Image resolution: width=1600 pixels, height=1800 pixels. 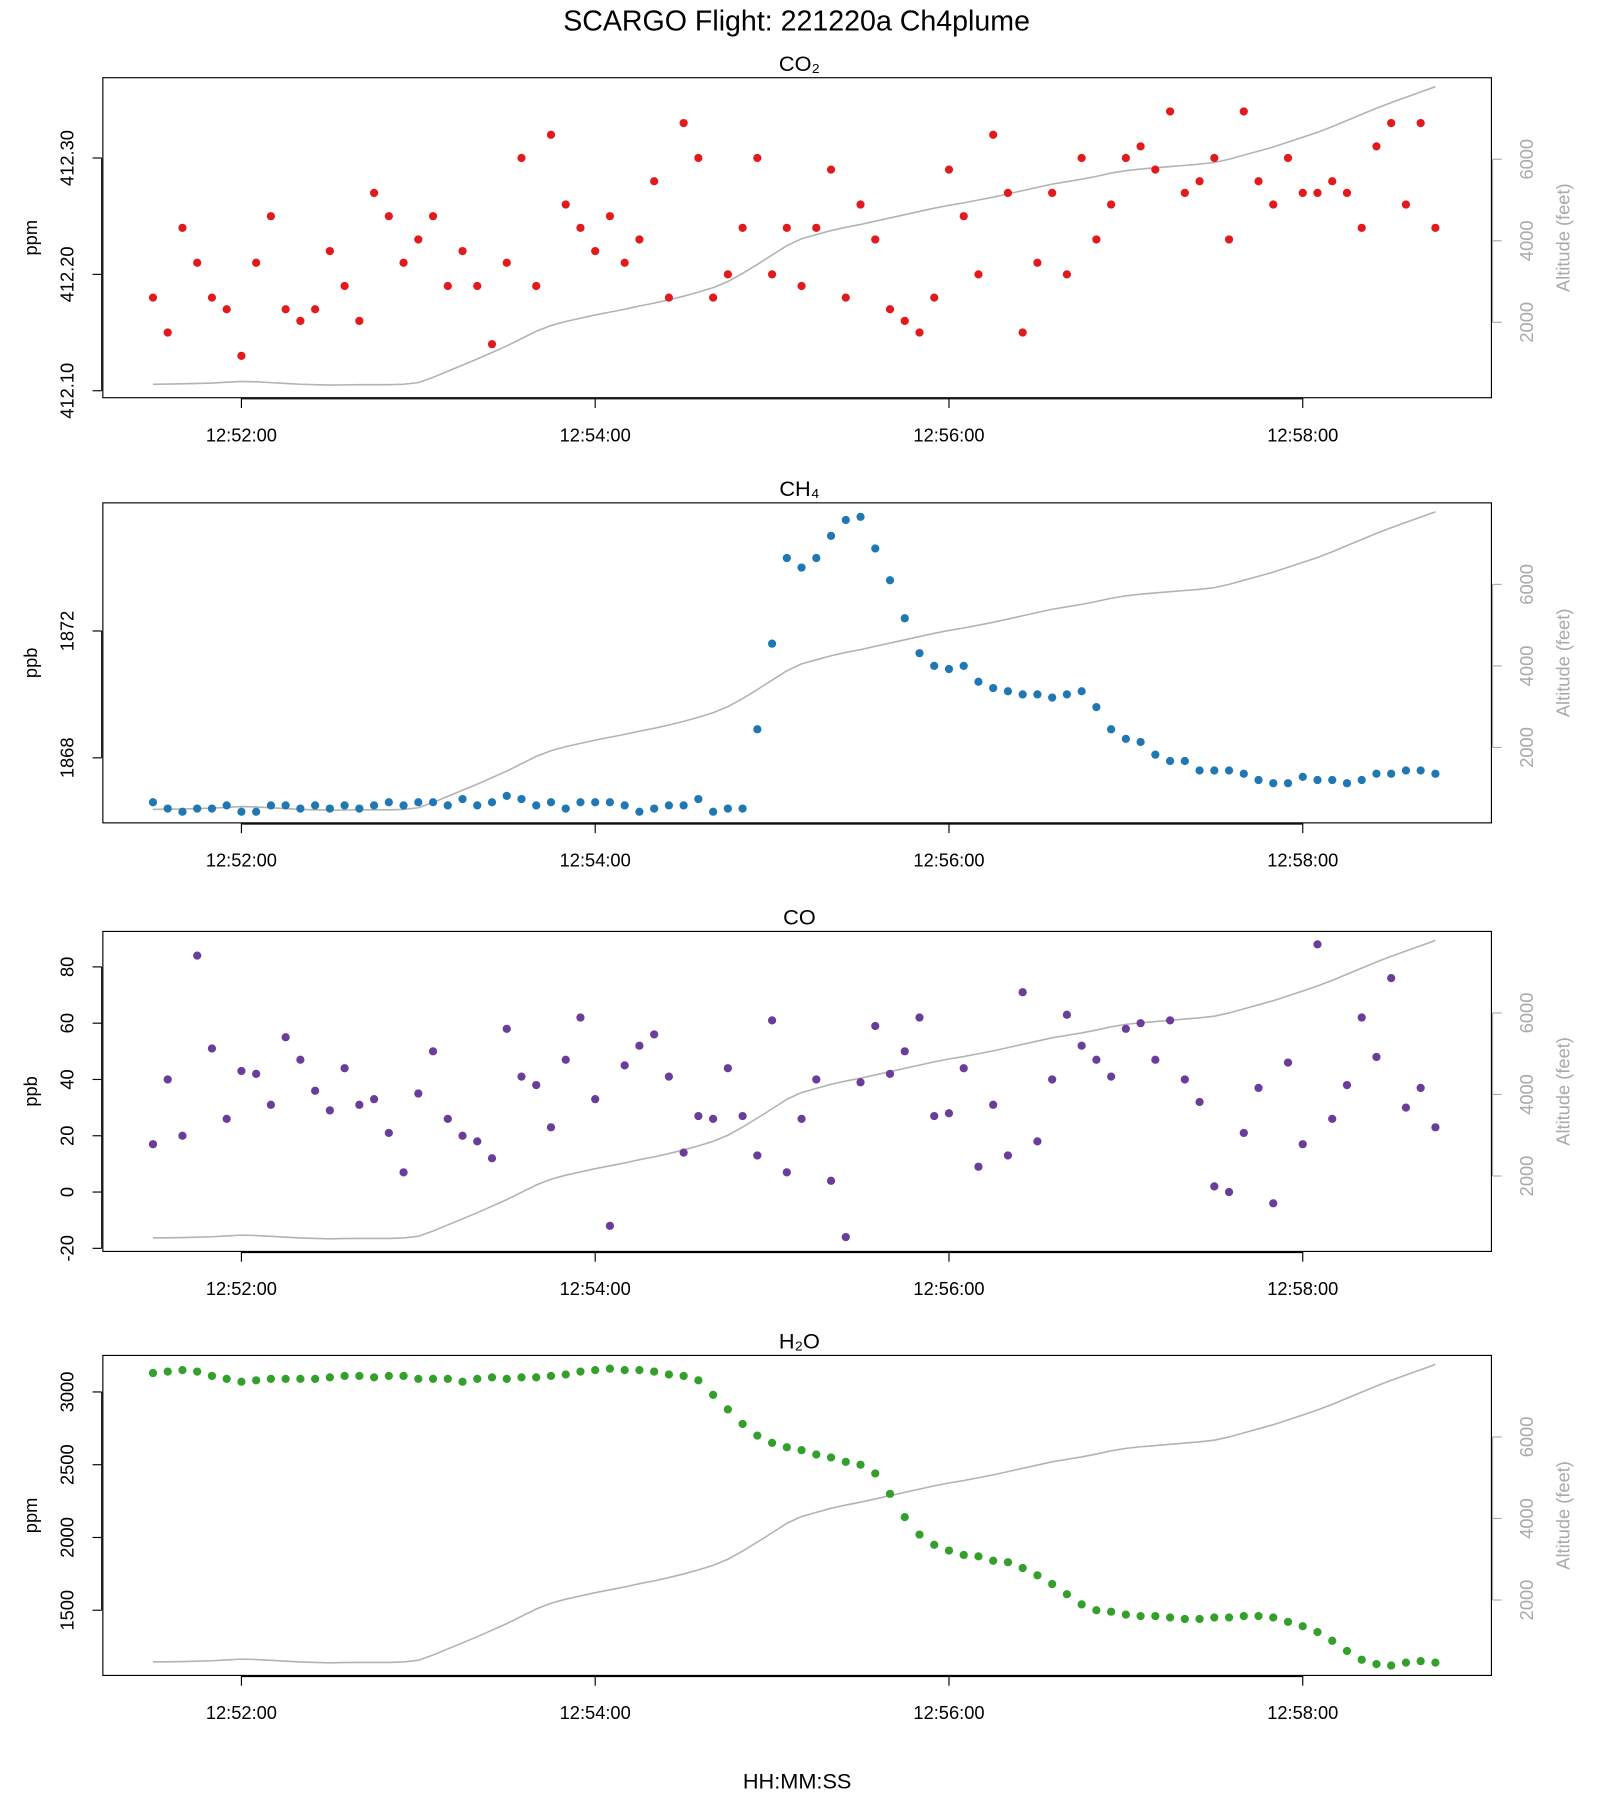 What do you see at coordinates (948, 434) in the screenshot?
I see `x-tick-label: 12:56:00` at bounding box center [948, 434].